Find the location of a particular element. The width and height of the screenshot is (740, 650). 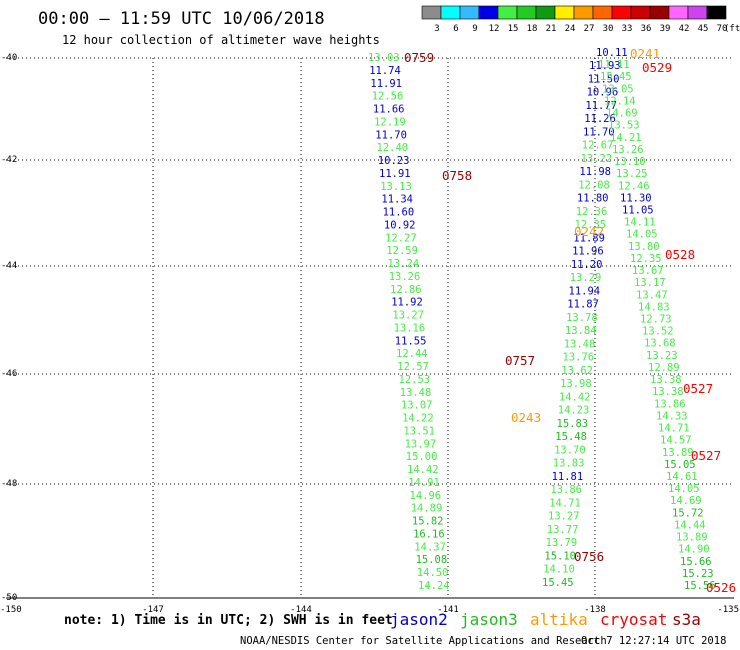

wave-height-value: 13.80 is located at coordinates (644, 247).